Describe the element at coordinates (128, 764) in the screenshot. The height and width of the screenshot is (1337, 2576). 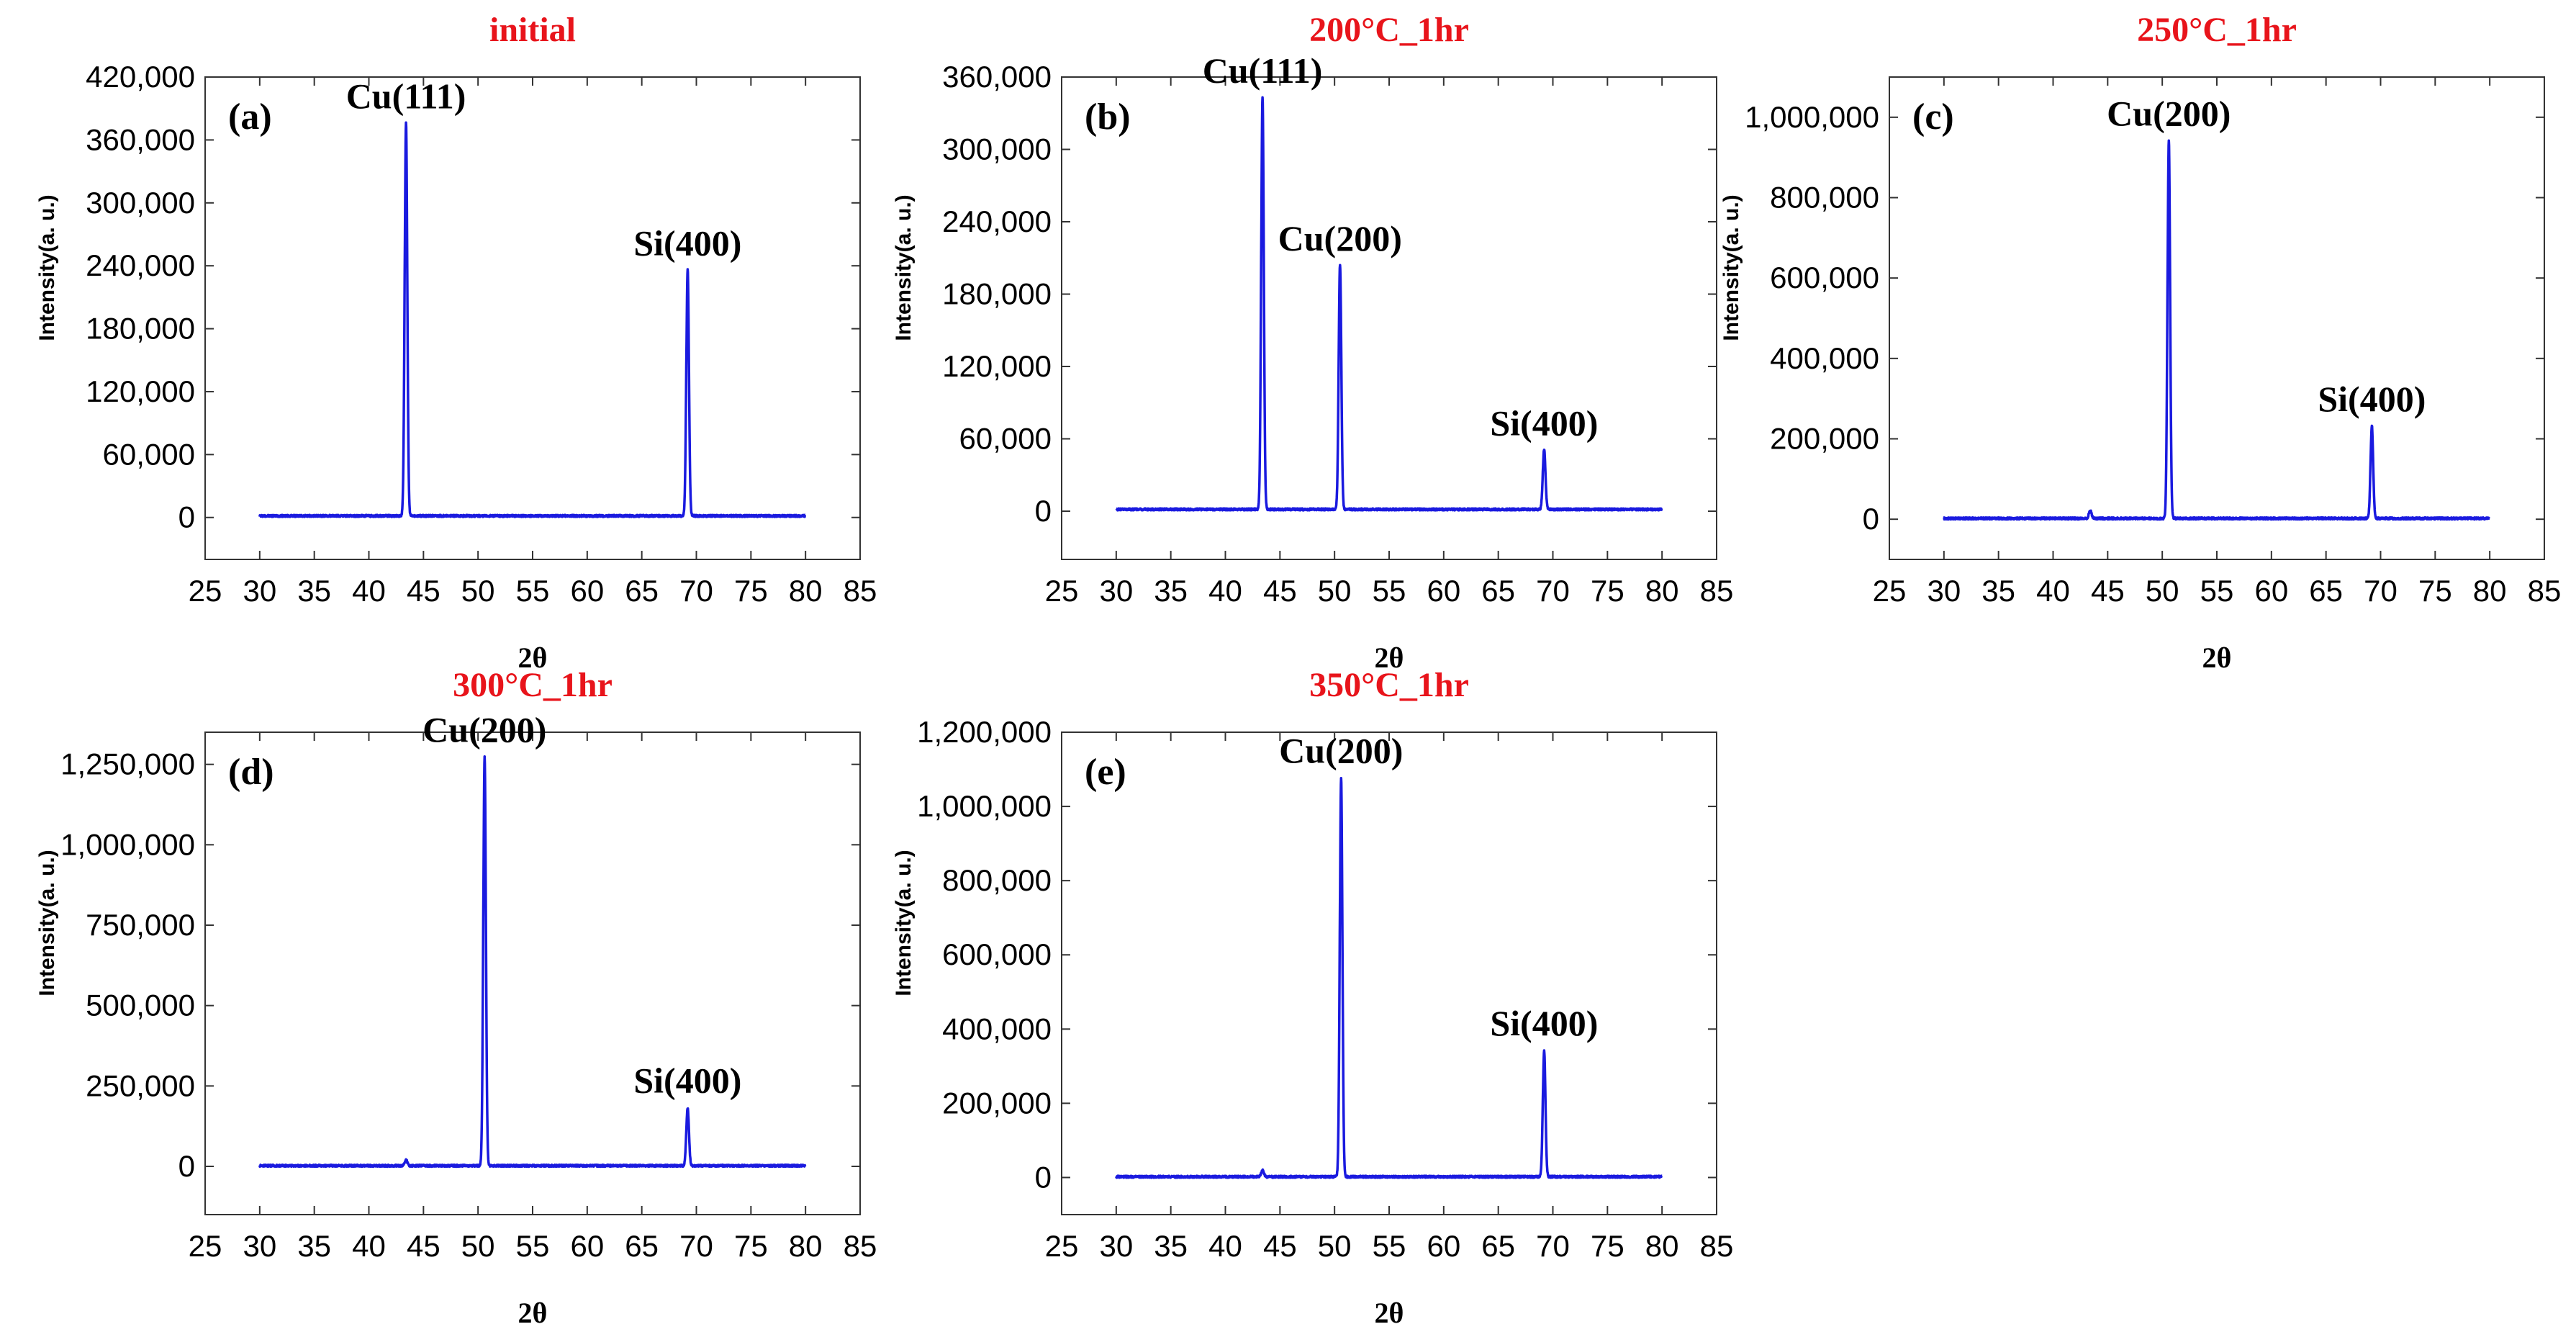
I see `y-tick-label: 1,250,000` at that location.